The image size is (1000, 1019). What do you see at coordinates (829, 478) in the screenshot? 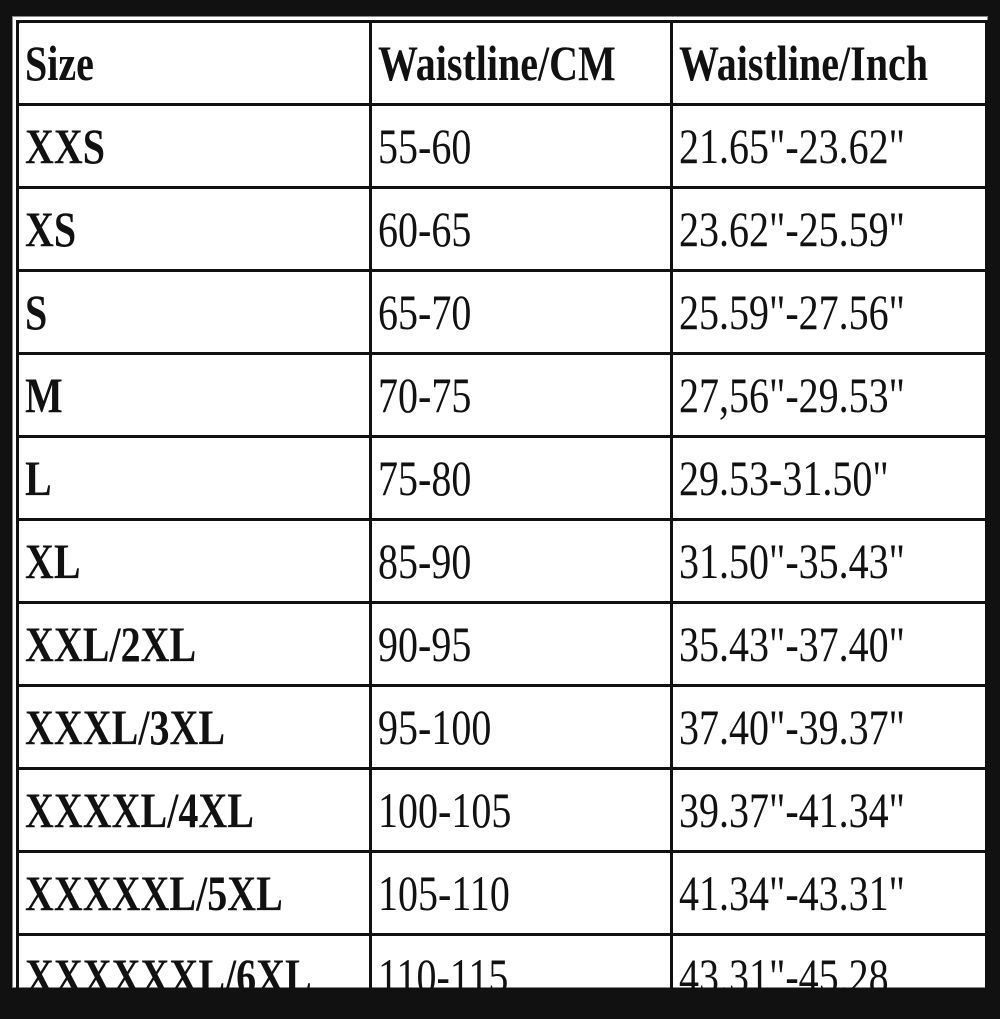
I see `waist-inch-cell: 29.53-31.50"` at bounding box center [829, 478].